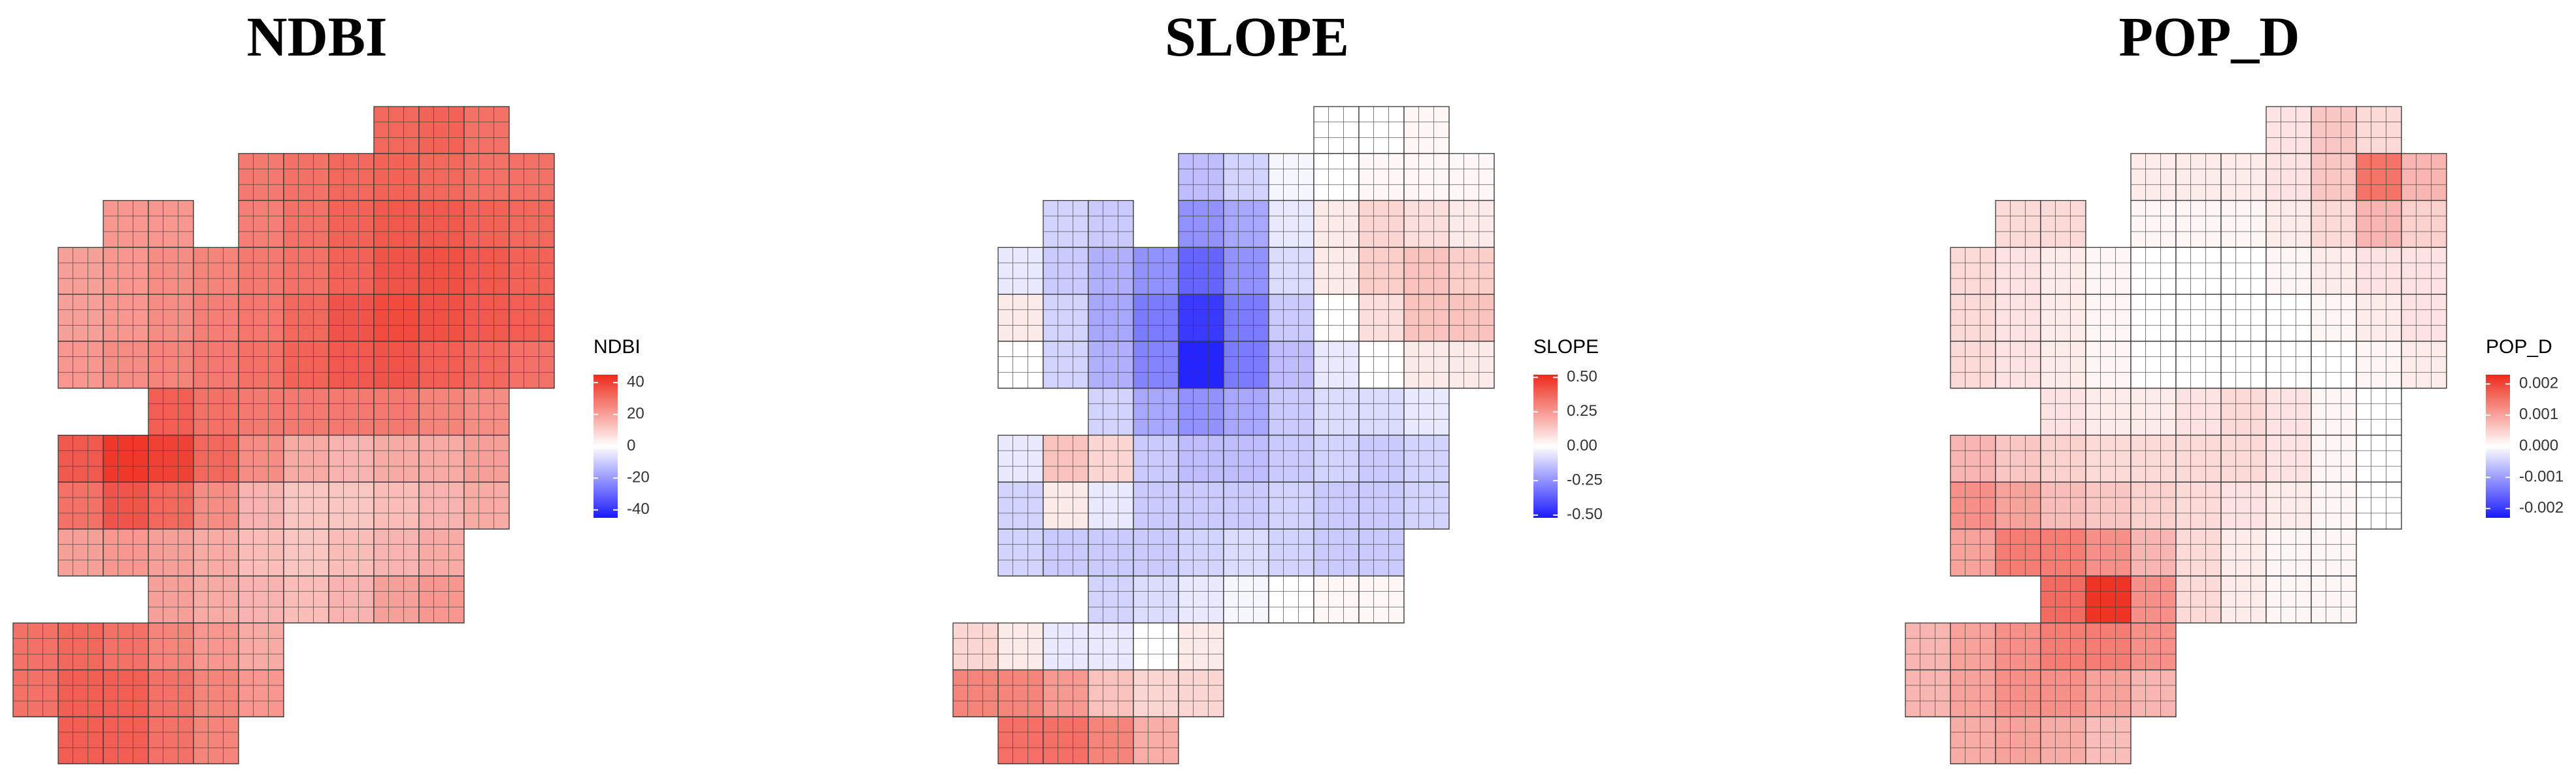 This screenshot has width=2576, height=782. Describe the element at coordinates (1257, 36) in the screenshot. I see `panel-title: SLOPE` at that location.